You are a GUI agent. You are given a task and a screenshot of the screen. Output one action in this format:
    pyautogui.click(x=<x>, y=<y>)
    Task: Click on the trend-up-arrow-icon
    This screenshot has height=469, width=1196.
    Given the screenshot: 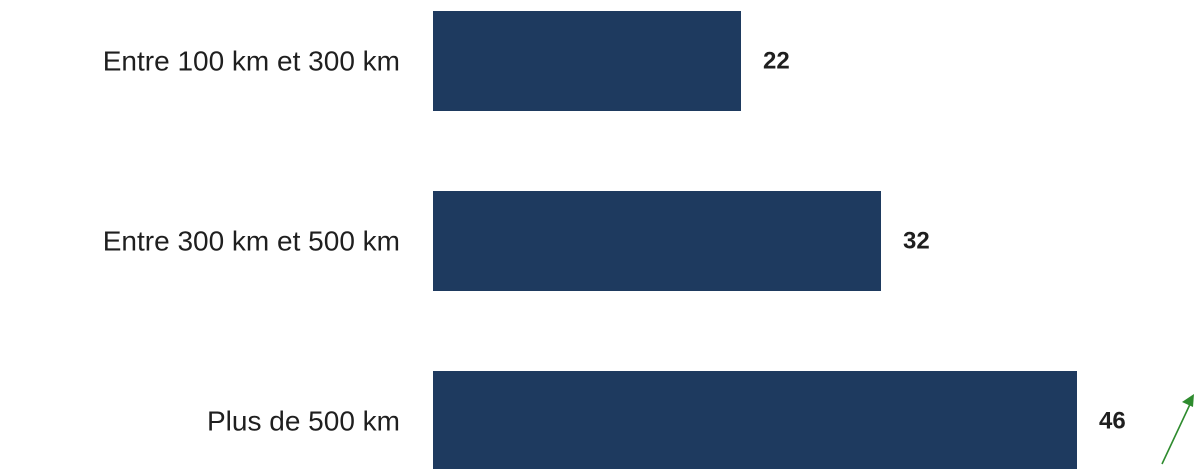 What is the action you would take?
    pyautogui.click(x=1177, y=432)
    